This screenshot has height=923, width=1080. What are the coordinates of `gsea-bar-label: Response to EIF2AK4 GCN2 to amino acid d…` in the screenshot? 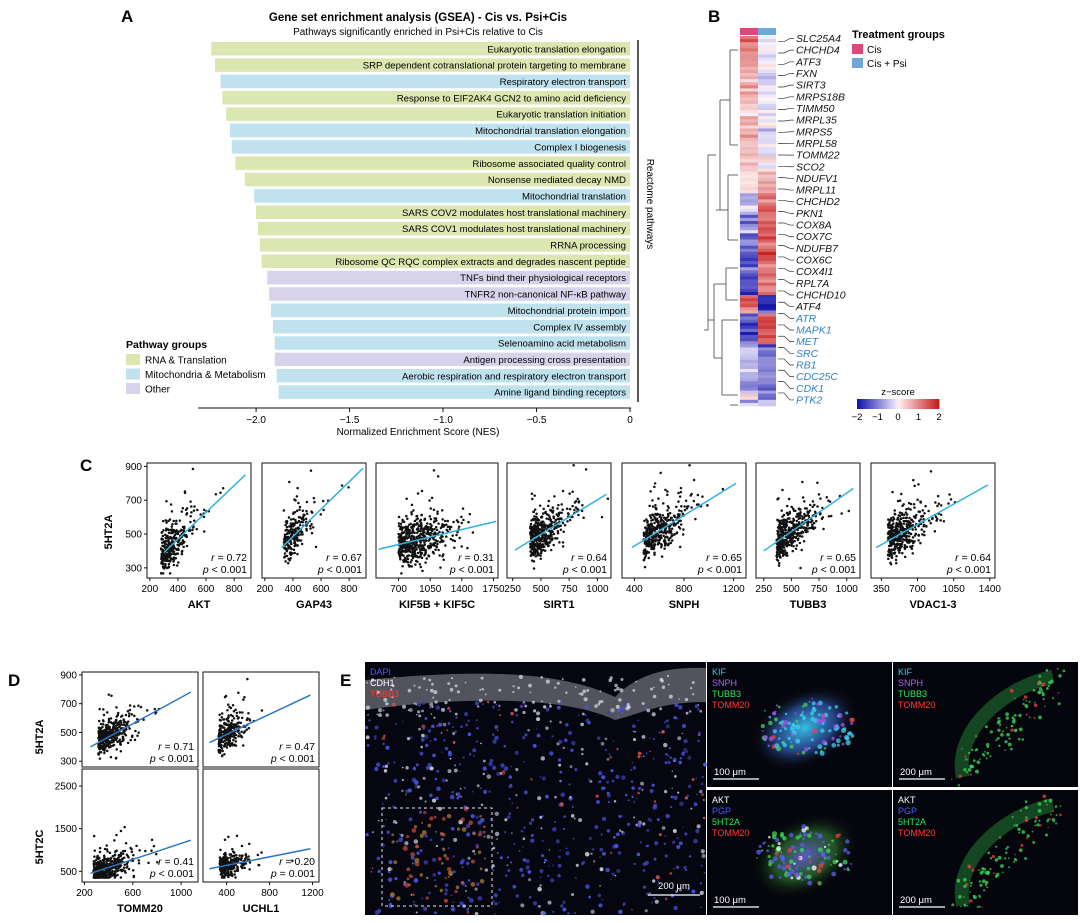 It's located at (512, 98).